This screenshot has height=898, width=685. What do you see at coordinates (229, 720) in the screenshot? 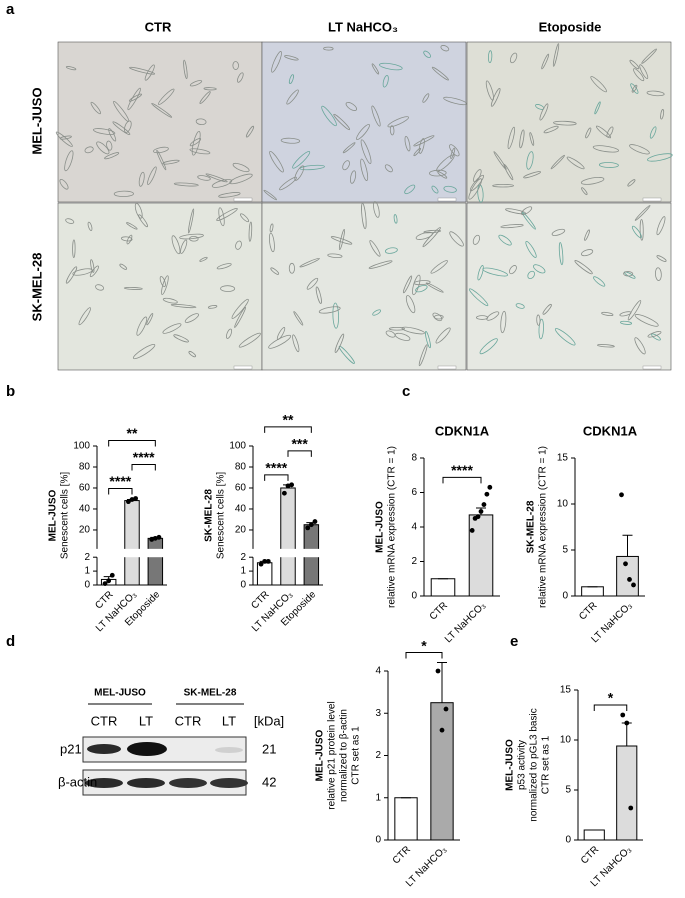
I see `lane-label: LT` at bounding box center [229, 720].